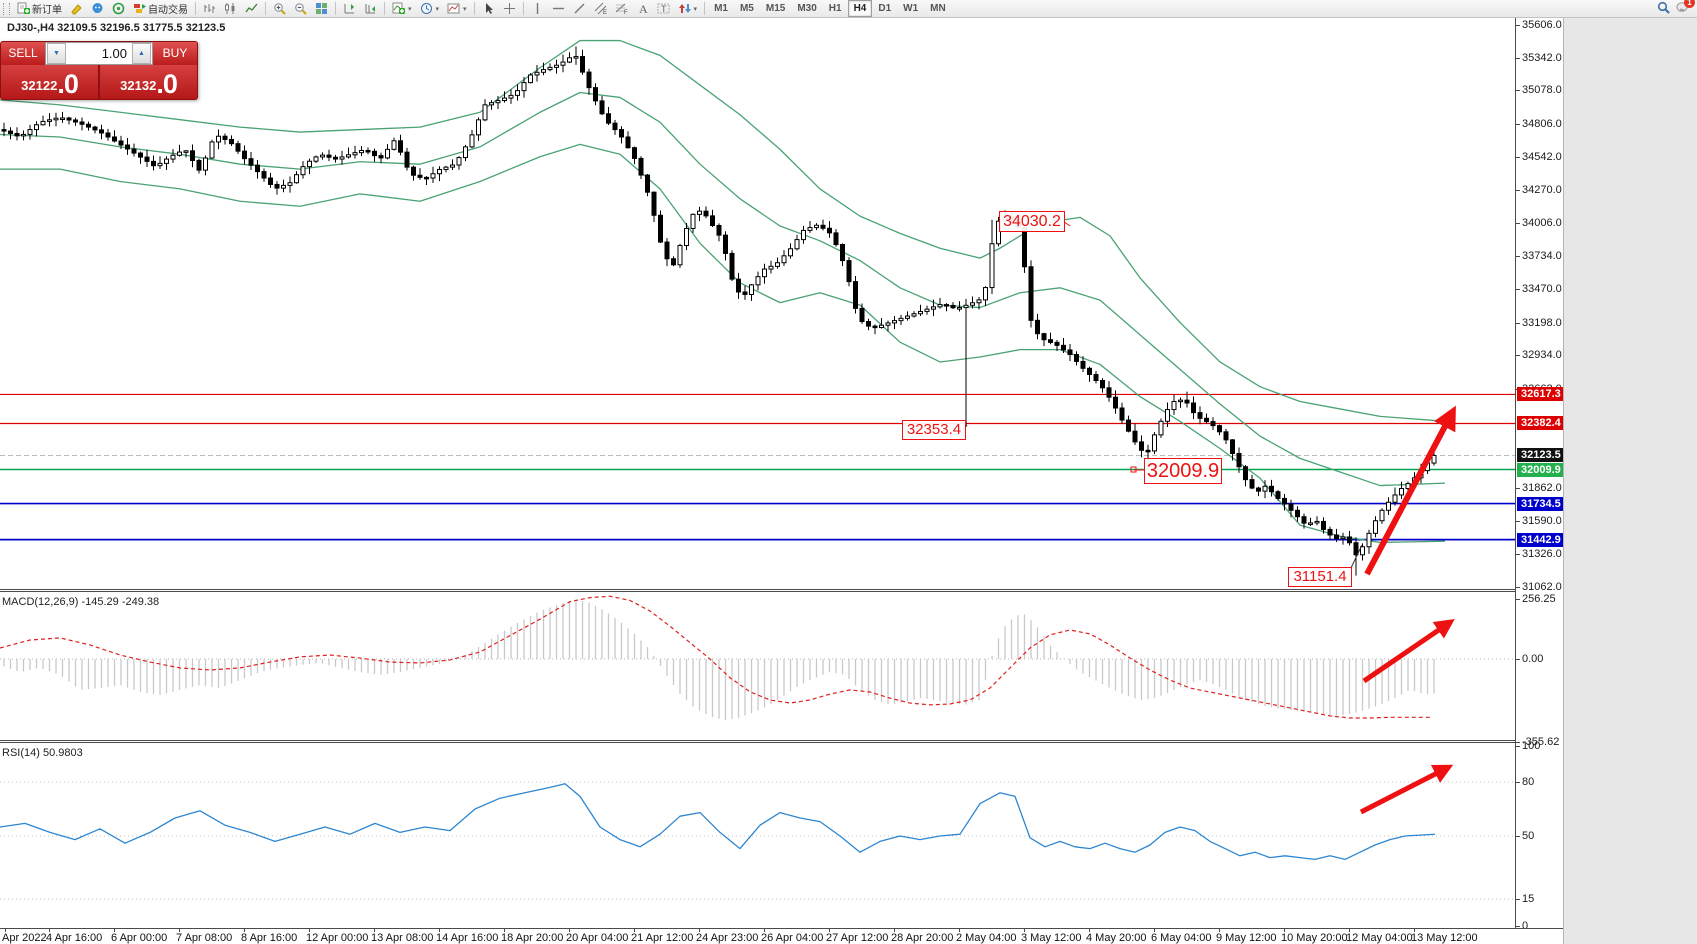  Describe the element at coordinates (600, 9) in the screenshot. I see `channel-button: E` at that location.